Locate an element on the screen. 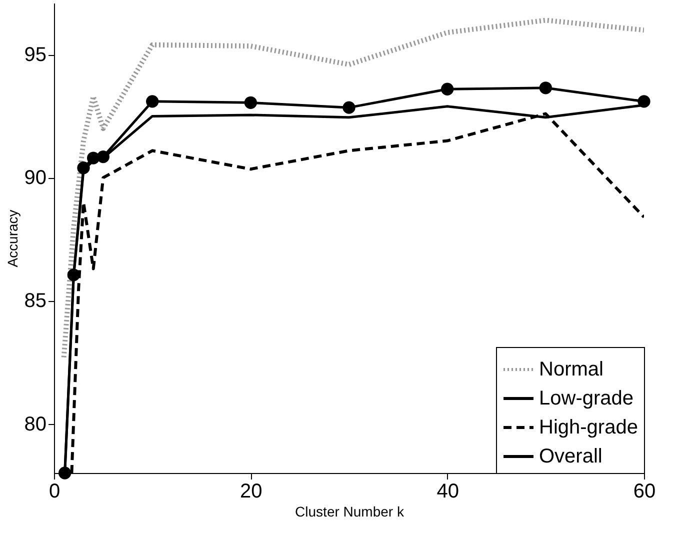 The height and width of the screenshot is (554, 696). y-tick-label: 90 is located at coordinates (35, 178).